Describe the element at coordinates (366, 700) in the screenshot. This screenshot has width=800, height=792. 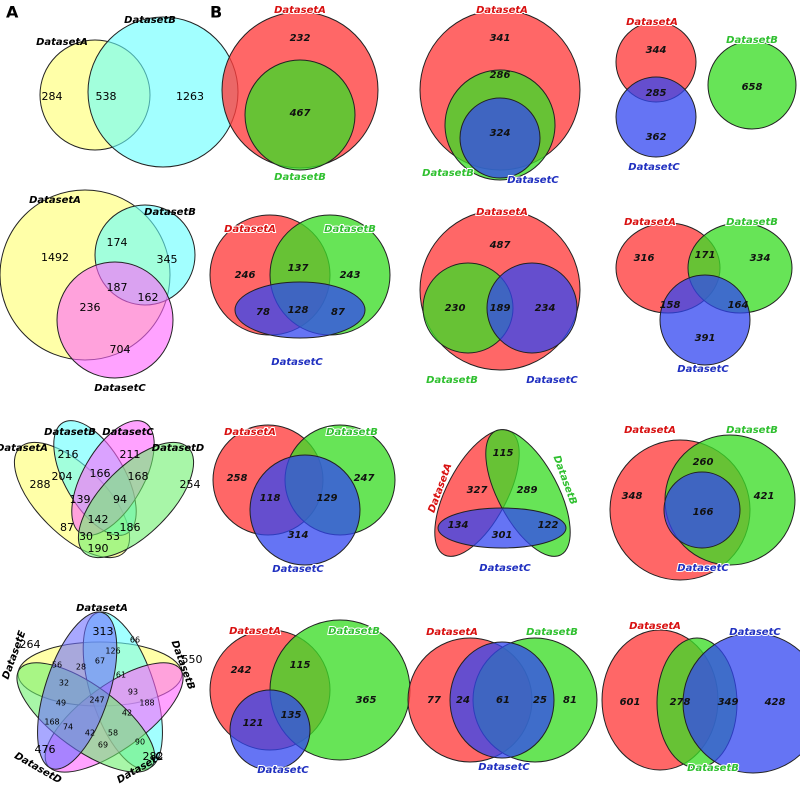
I see `region-count: 365` at that location.